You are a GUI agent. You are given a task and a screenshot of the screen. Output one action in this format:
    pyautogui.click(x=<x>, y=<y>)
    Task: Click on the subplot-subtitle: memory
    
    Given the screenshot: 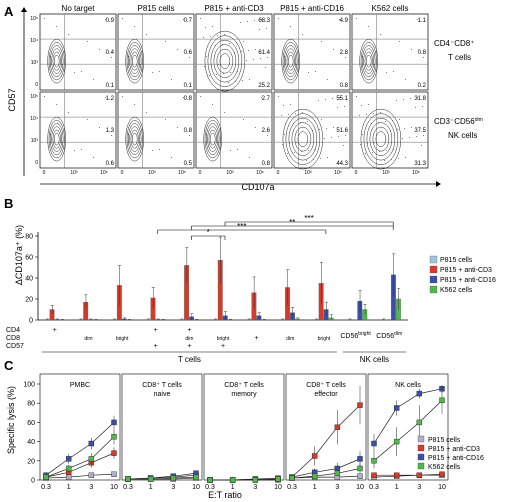 What is the action you would take?
    pyautogui.click(x=244, y=394)
    